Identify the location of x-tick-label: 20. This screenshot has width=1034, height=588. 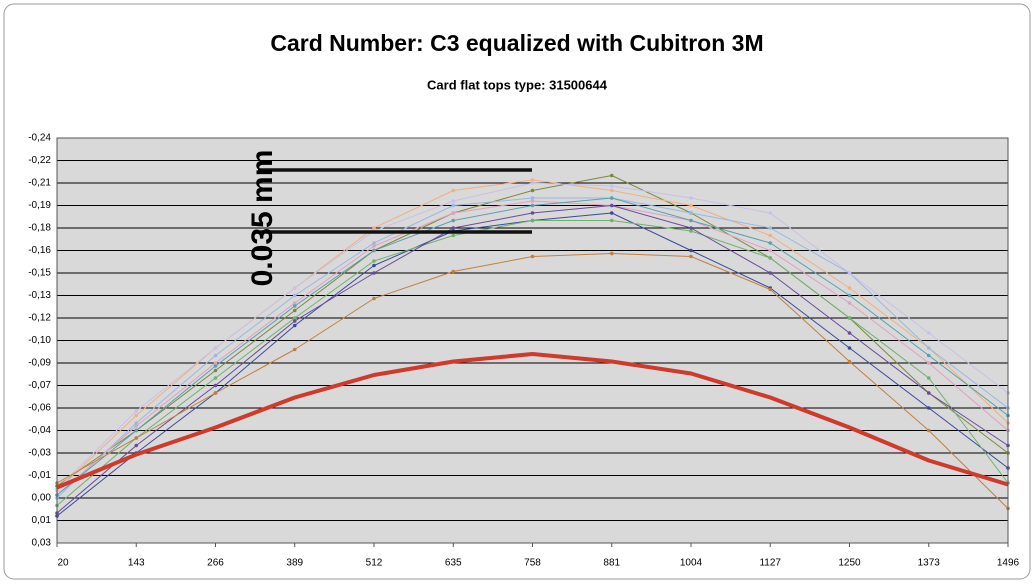
(63, 563).